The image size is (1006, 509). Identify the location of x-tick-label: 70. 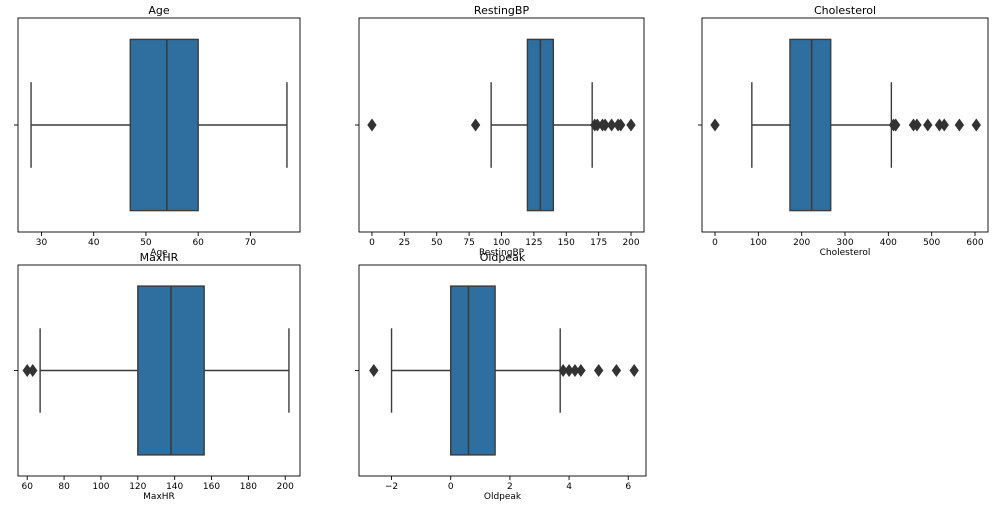
(251, 243).